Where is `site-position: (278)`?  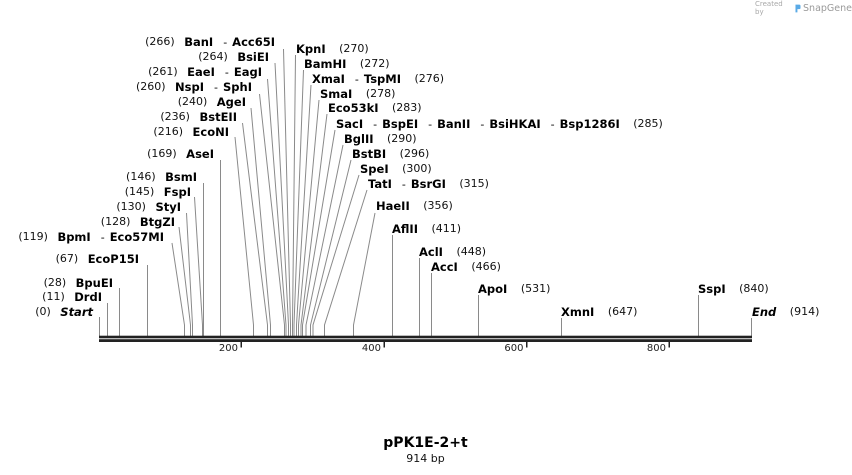 site-position: (278) is located at coordinates (380, 93).